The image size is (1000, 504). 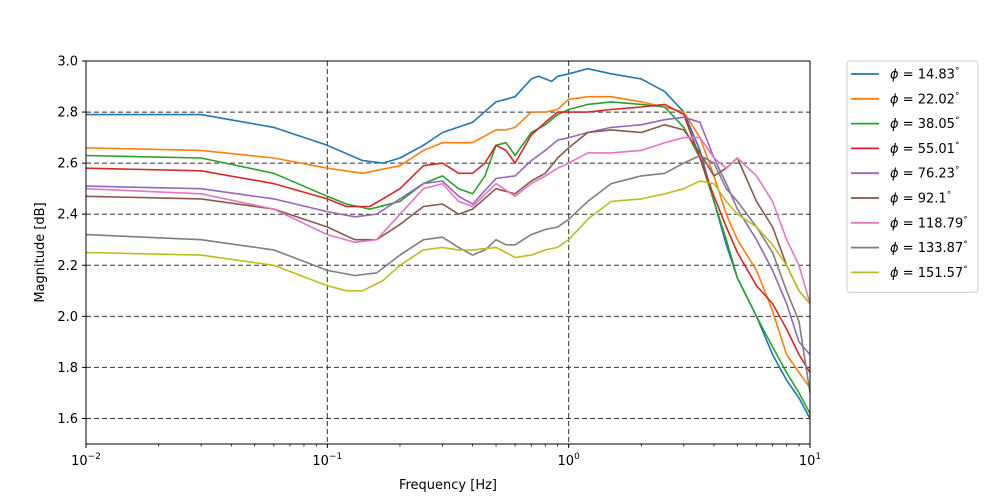 What do you see at coordinates (929, 248) in the screenshot?
I see `legend-label: ϕ = 133.87°` at bounding box center [929, 248].